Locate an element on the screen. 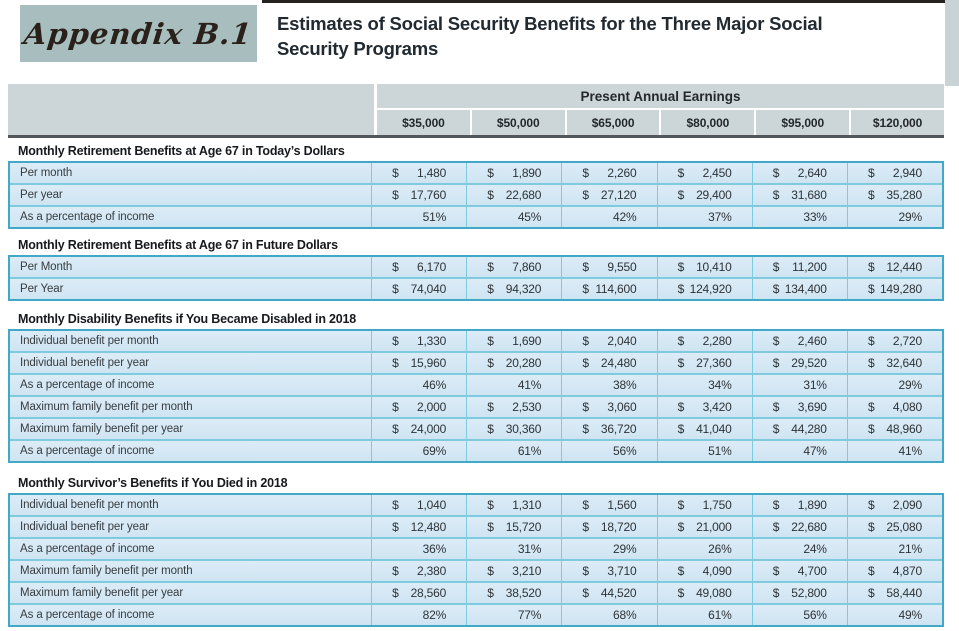 The width and height of the screenshot is (959, 631). row-label: Per year is located at coordinates (191, 195).